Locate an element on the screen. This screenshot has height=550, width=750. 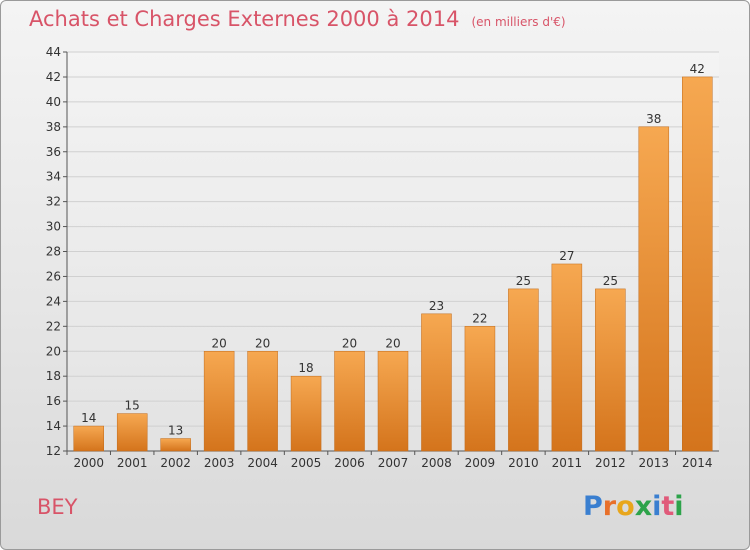
data-label: 23 is located at coordinates (436, 306).